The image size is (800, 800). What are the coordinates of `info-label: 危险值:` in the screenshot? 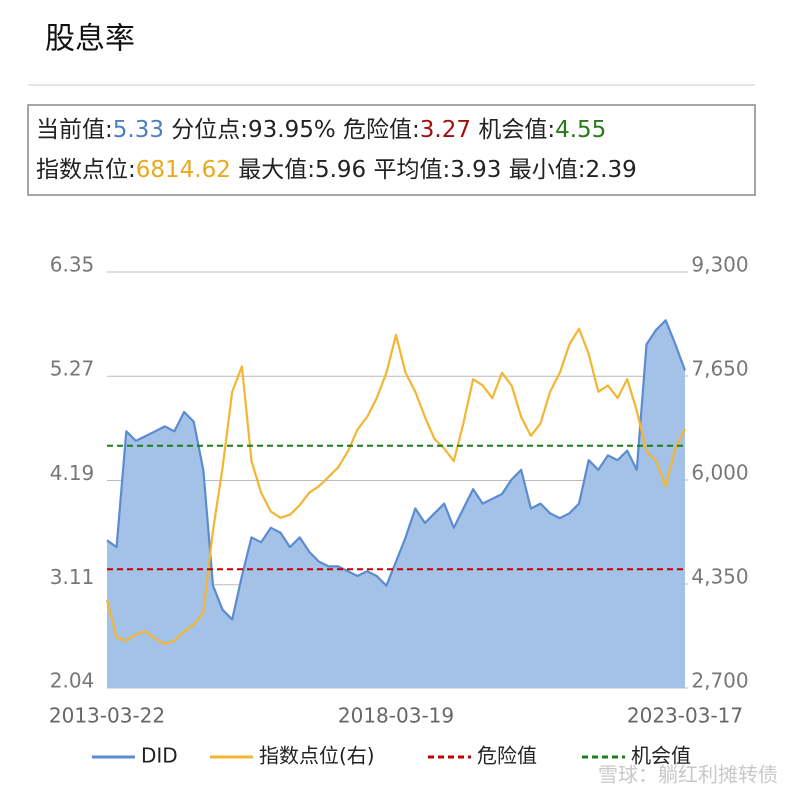 It's located at (381, 130).